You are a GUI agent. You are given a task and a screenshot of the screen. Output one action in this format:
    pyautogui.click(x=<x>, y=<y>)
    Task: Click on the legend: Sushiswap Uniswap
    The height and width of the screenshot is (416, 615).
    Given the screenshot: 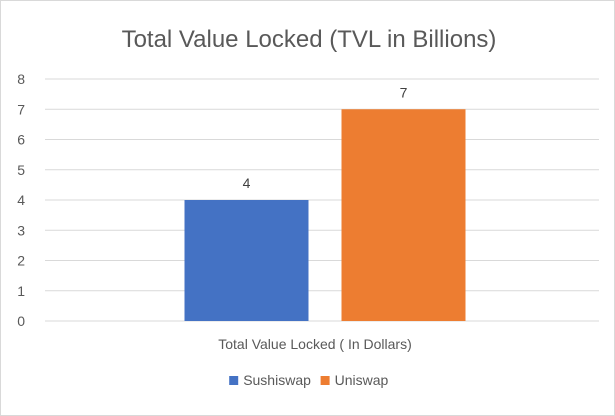 What is the action you would take?
    pyautogui.click(x=309, y=380)
    